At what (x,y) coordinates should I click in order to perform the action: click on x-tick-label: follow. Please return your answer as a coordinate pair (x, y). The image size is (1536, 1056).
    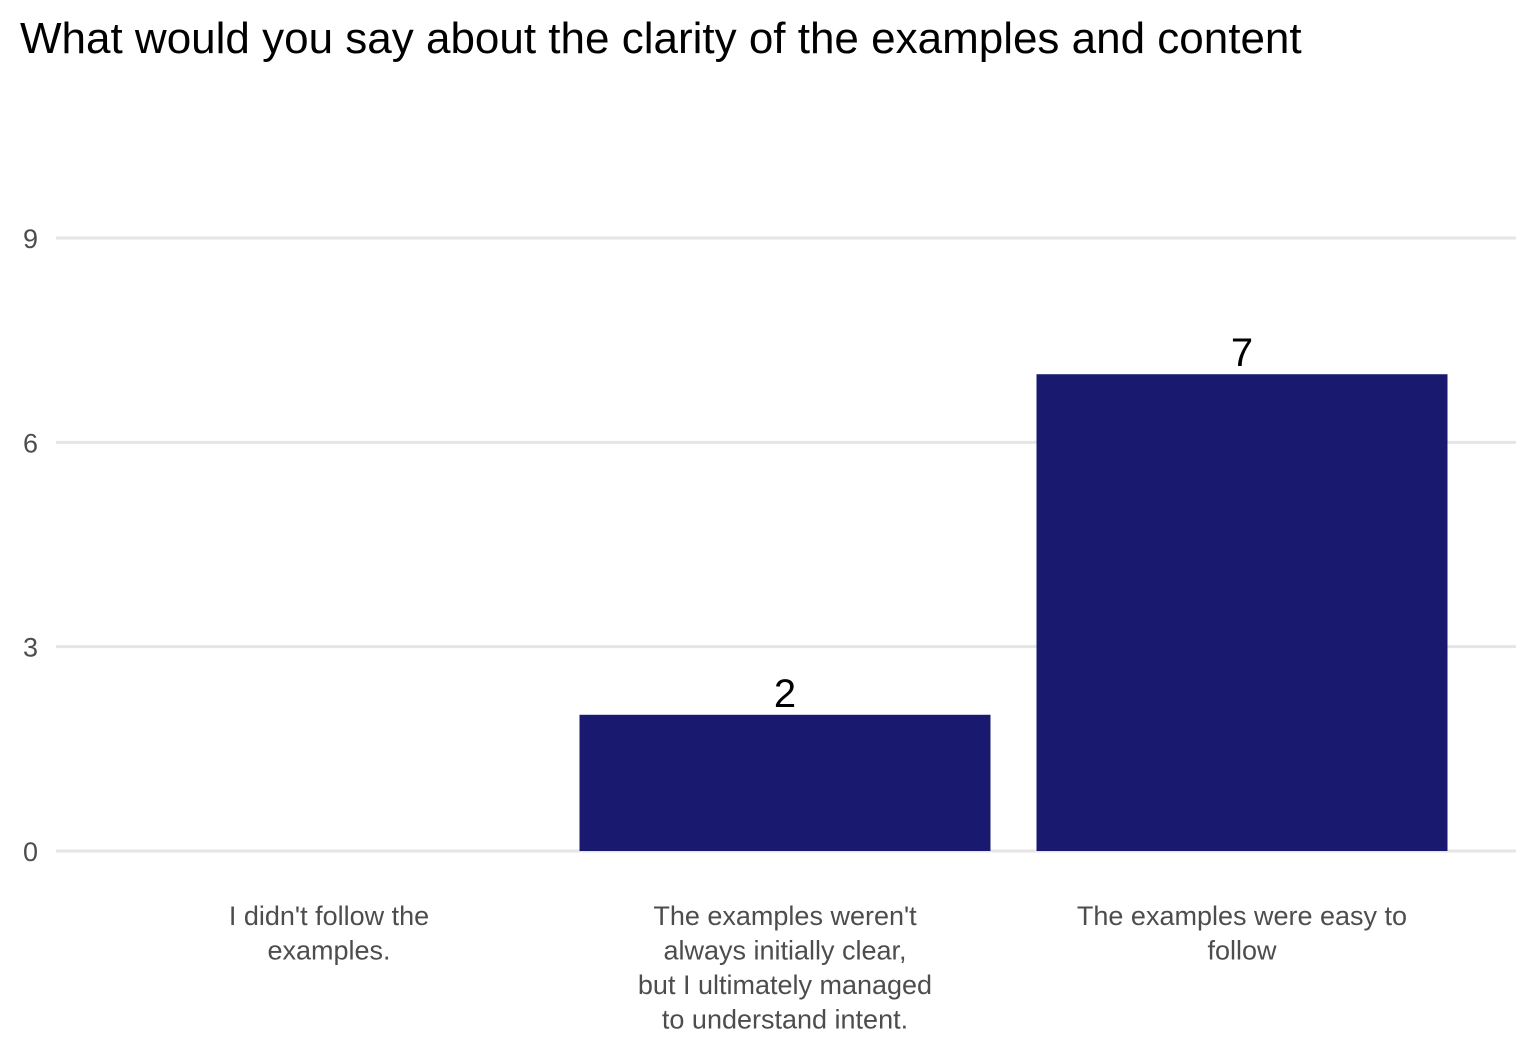
    Looking at the image, I should click on (1242, 951).